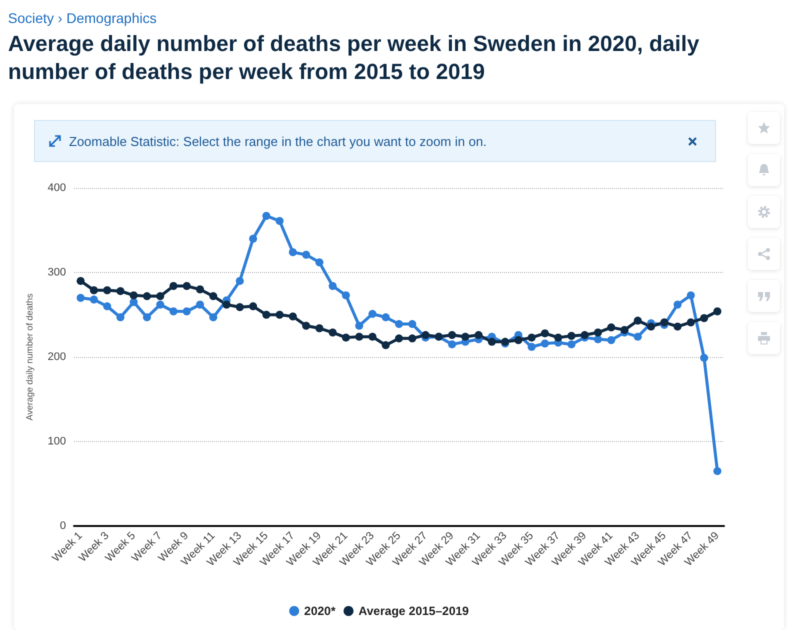 Image resolution: width=798 pixels, height=638 pixels. What do you see at coordinates (63, 526) in the screenshot?
I see `y-tick-label: 0` at bounding box center [63, 526].